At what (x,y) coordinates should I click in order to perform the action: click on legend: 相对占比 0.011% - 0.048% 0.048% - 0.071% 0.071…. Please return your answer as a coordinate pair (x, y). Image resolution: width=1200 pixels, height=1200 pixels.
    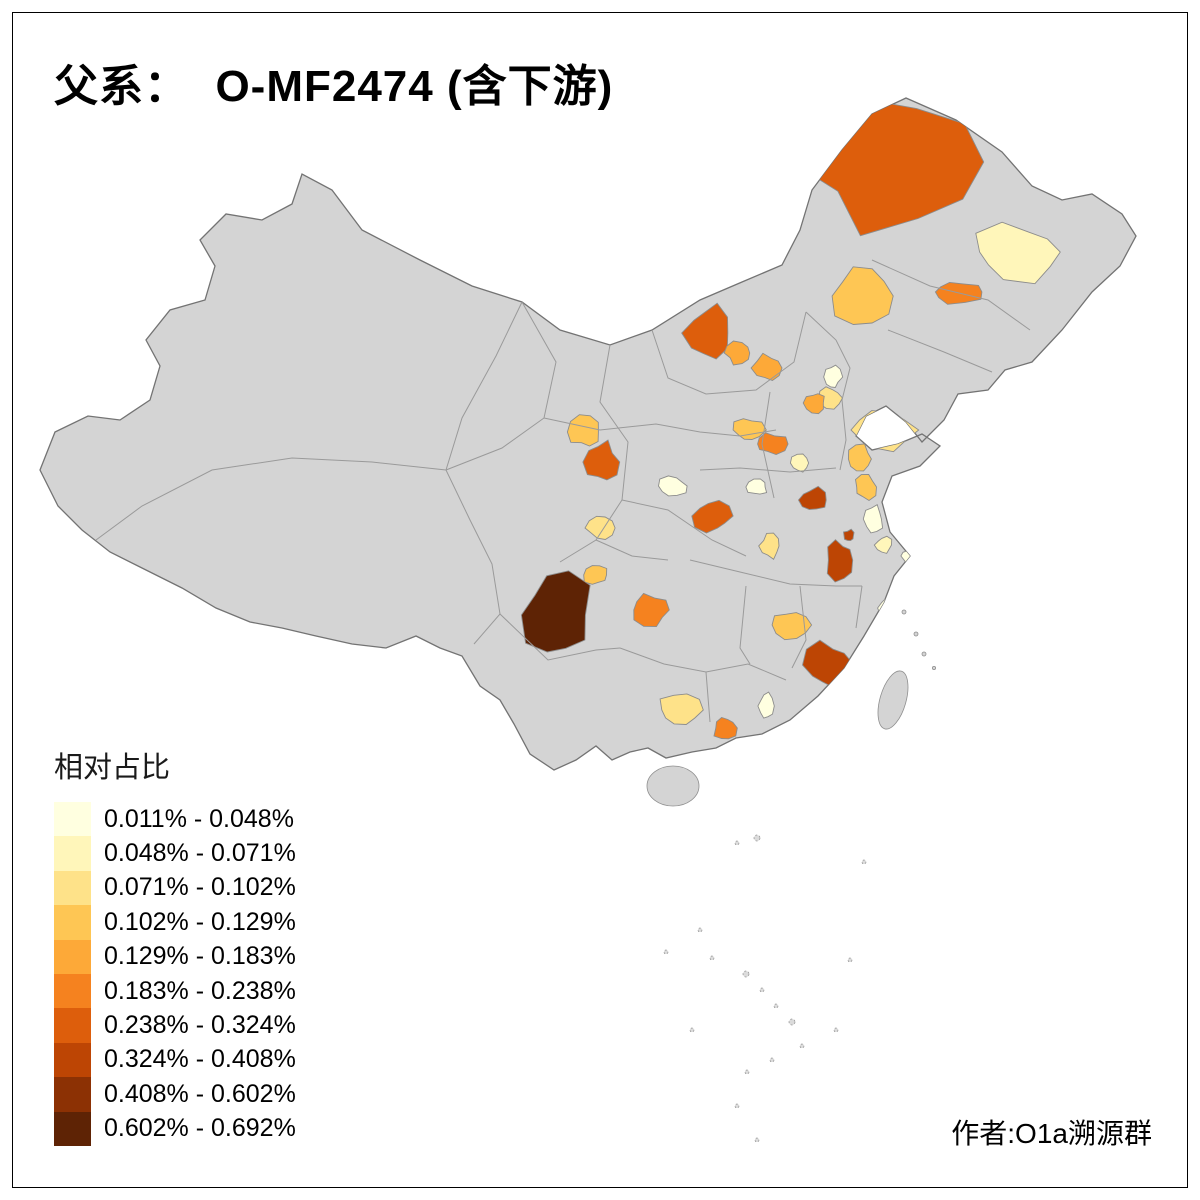
    Looking at the image, I should click on (175, 945).